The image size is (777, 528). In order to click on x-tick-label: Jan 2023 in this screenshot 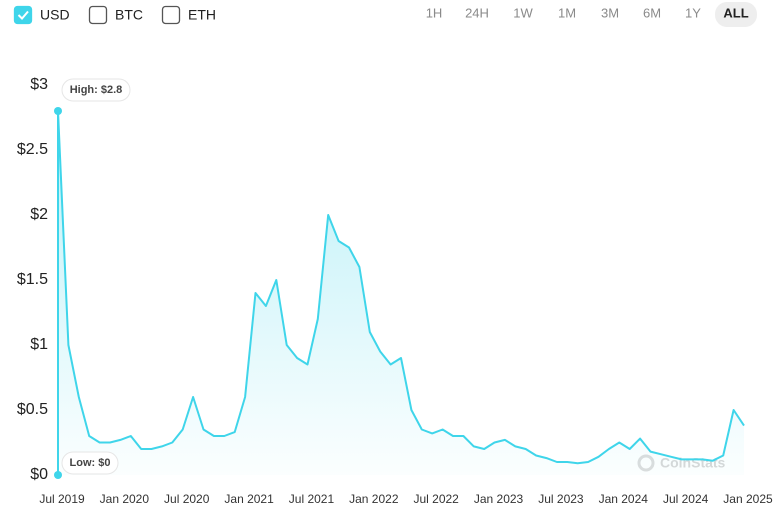, I will do `click(499, 499)`.